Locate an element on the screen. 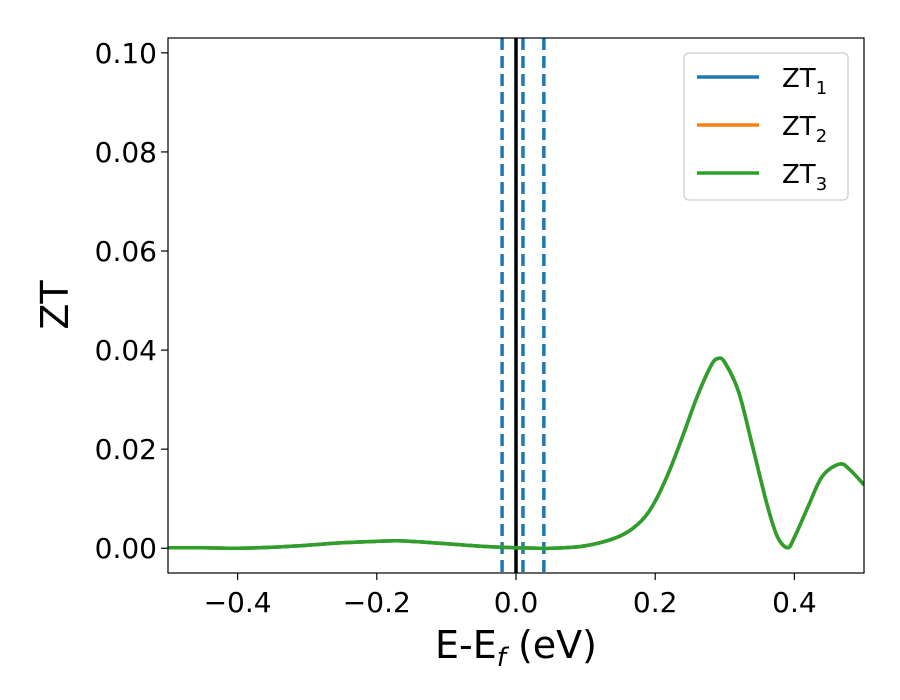 The height and width of the screenshot is (700, 900). y-axis-label: ZT is located at coordinates (55, 305).